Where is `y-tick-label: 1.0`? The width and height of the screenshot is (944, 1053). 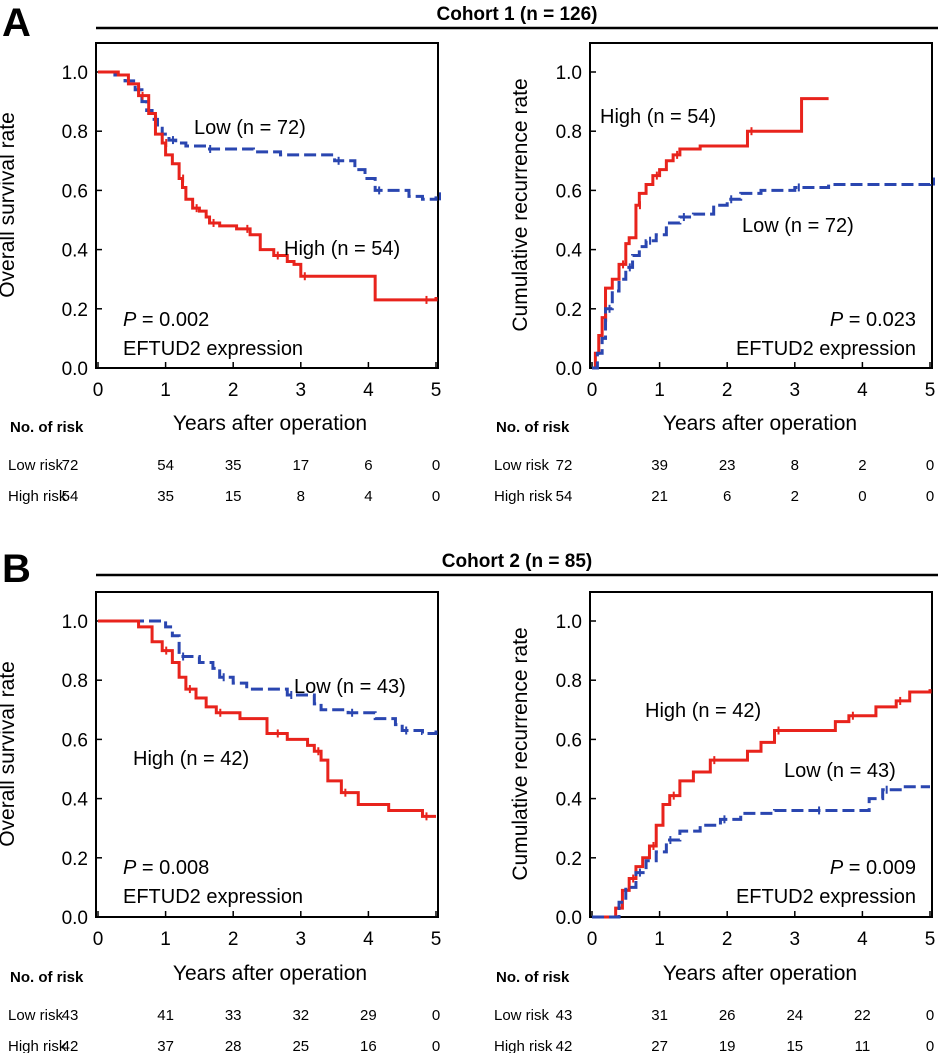
y-tick-label: 1.0 is located at coordinates (569, 73).